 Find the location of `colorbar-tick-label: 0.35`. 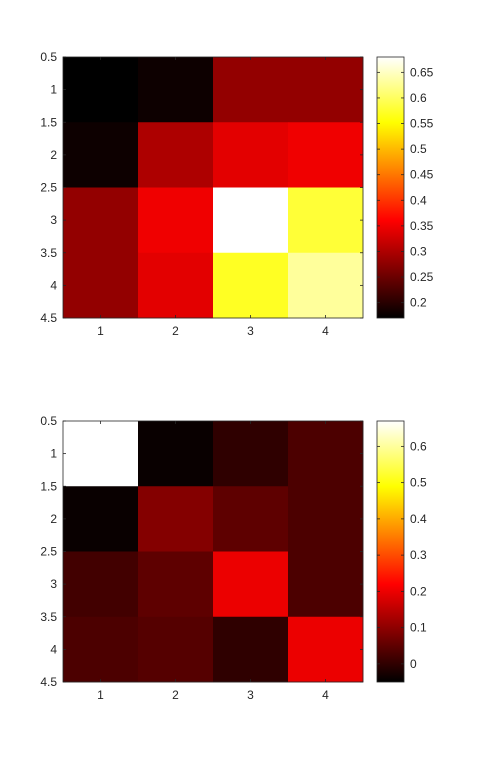

colorbar-tick-label: 0.35 is located at coordinates (422, 226).